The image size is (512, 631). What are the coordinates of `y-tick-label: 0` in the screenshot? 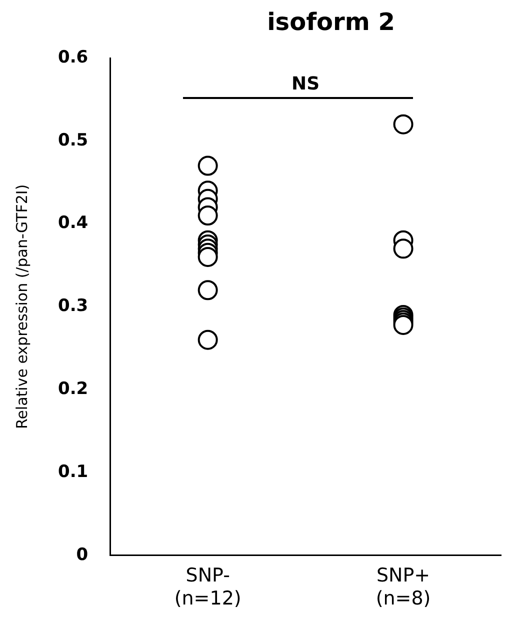 It's located at (82, 554).